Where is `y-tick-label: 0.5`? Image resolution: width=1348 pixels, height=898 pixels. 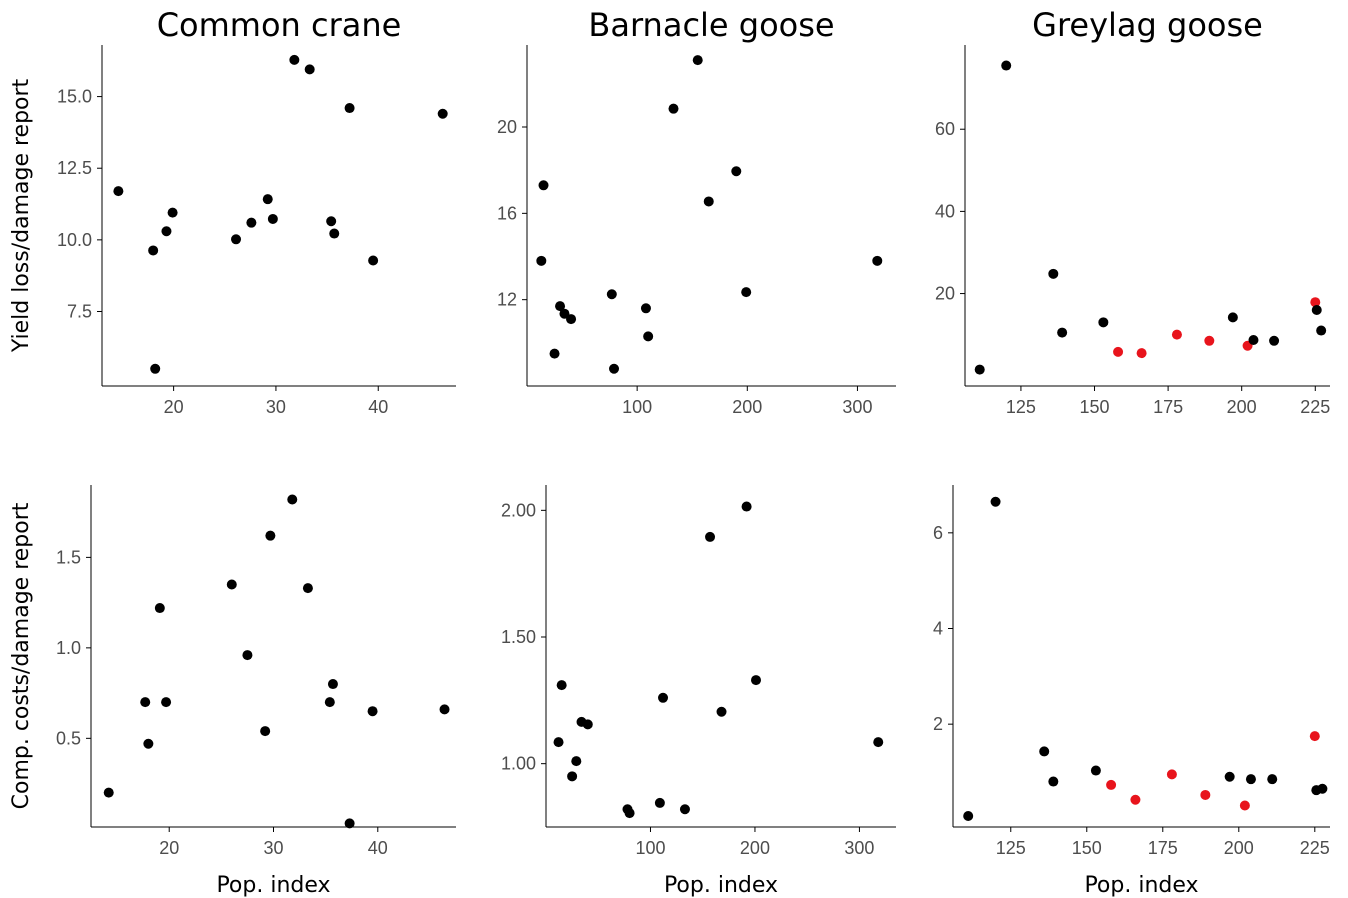
y-tick-label: 0.5 is located at coordinates (68, 738).